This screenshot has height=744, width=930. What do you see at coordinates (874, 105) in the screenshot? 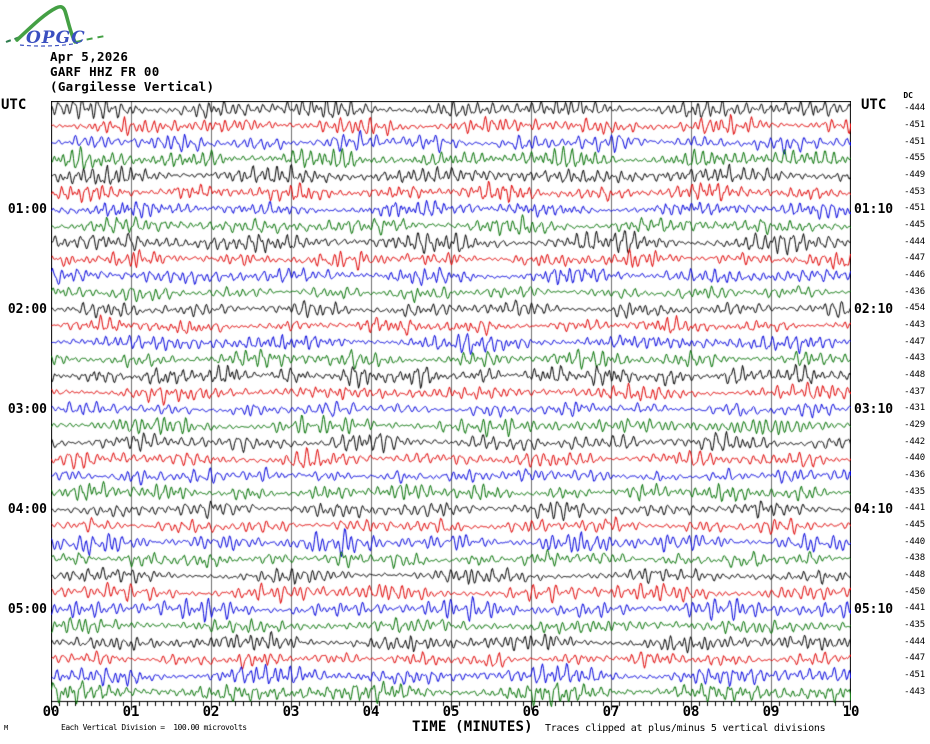
I see `utc-label-right: UTC` at bounding box center [874, 105].